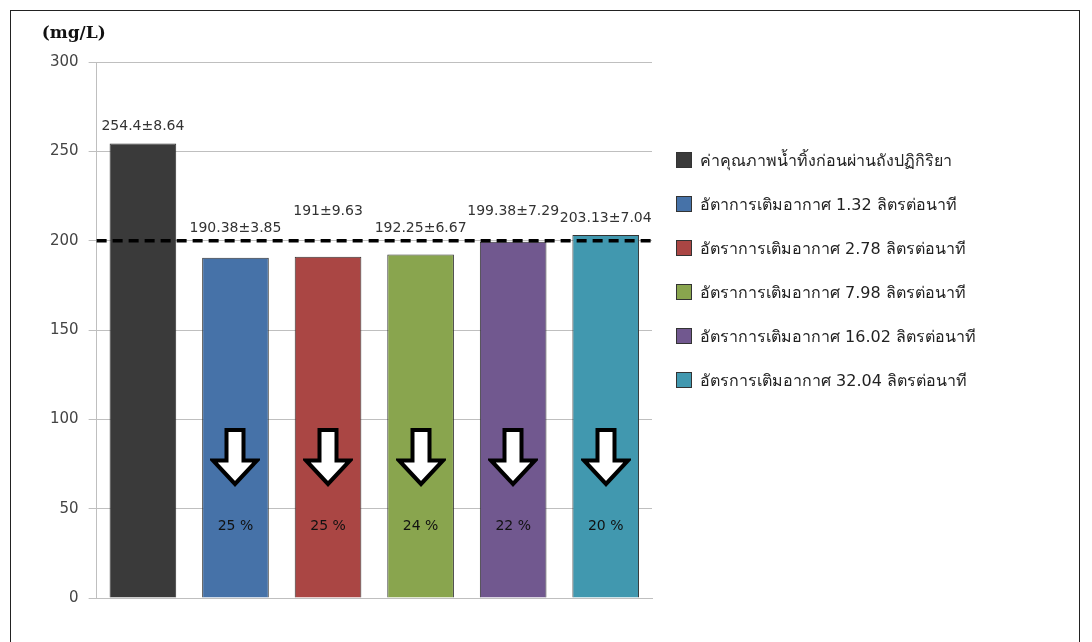 This screenshot has height=642, width=1092. Describe the element at coordinates (605, 525) in the screenshot. I see `annotation: 20 %` at that location.